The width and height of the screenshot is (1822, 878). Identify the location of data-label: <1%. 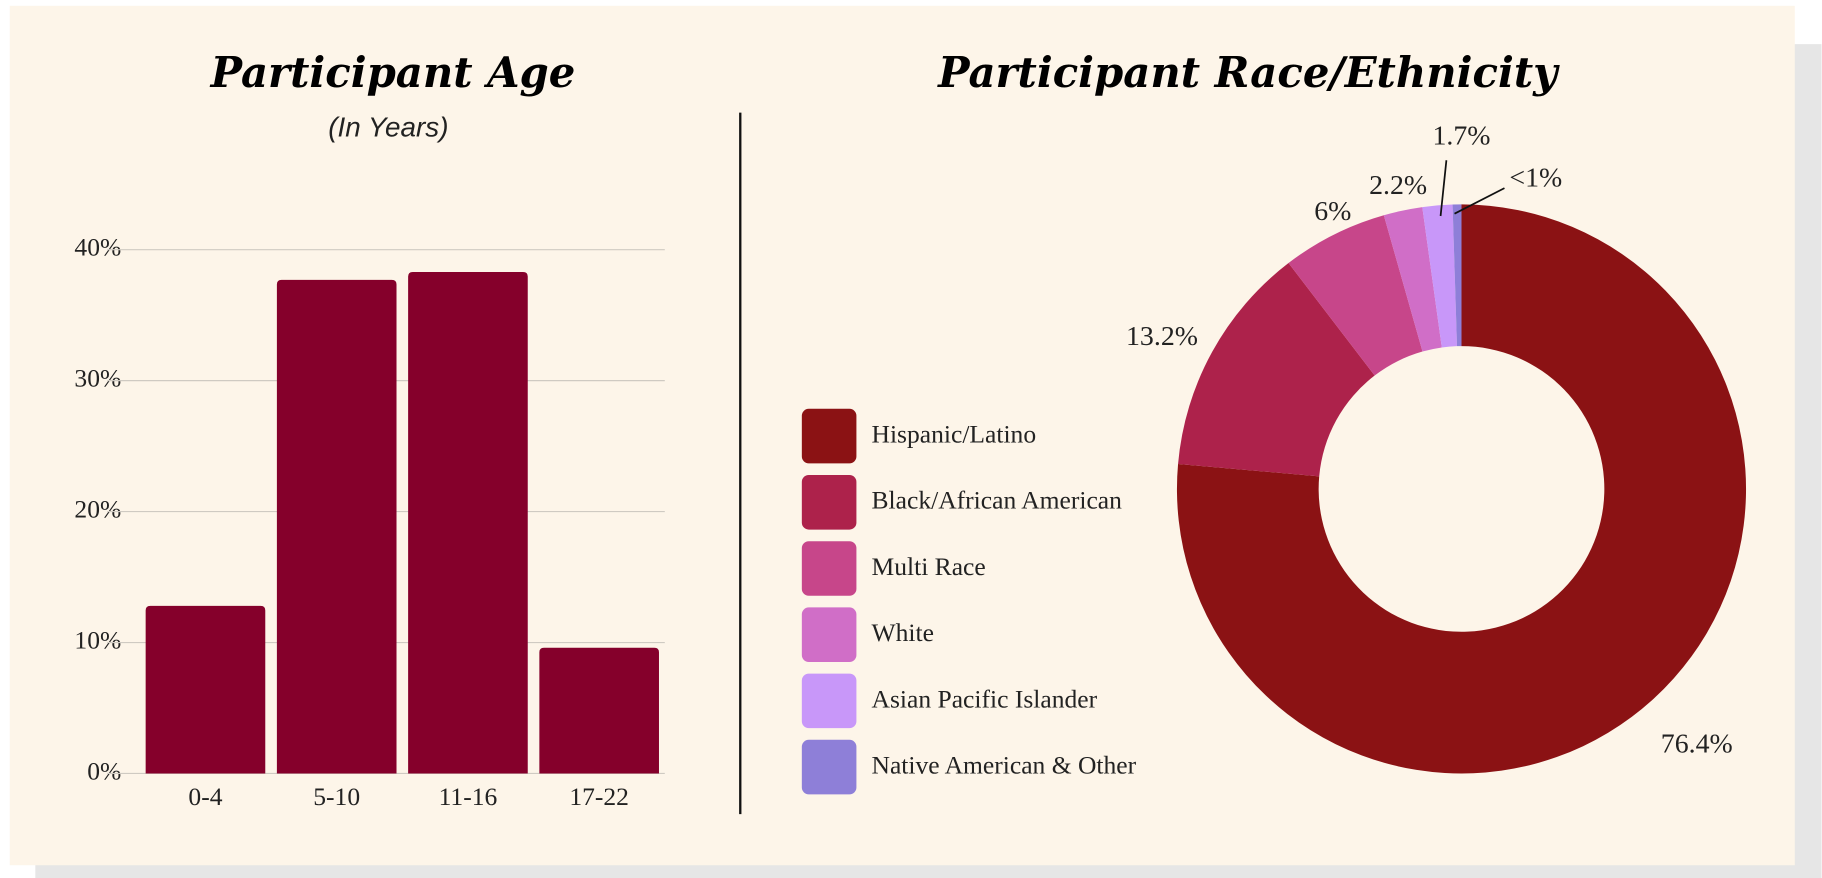
(1535, 177).